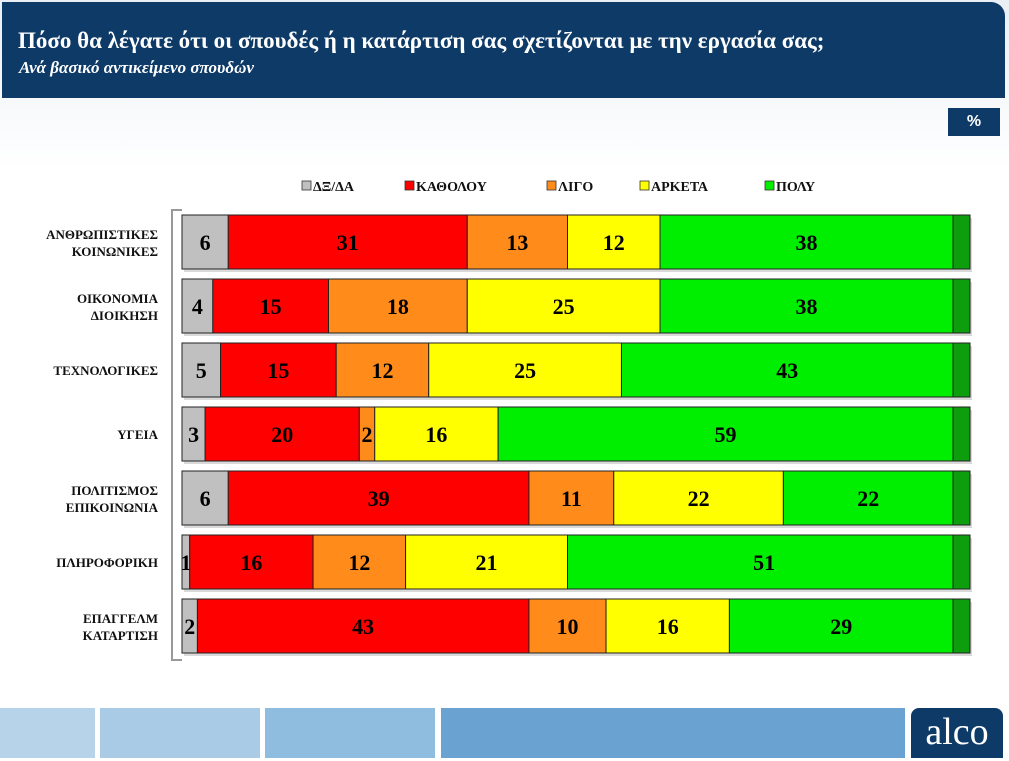  I want to click on legend-dk-label: ΔΞ/ΔΑ, so click(334, 187).